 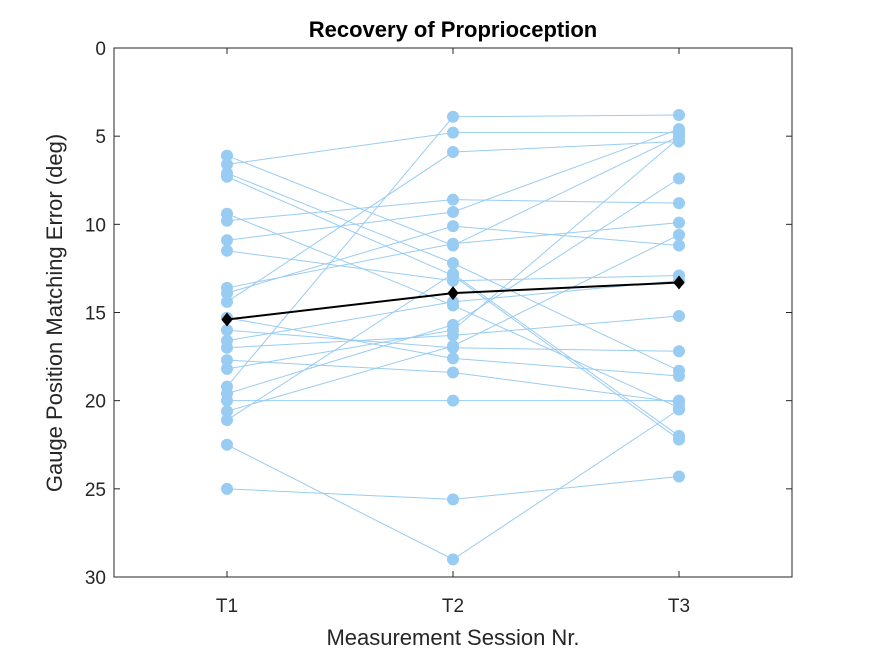 What do you see at coordinates (452, 637) in the screenshot?
I see `x-axis-label: Measurement Session Nr.` at bounding box center [452, 637].